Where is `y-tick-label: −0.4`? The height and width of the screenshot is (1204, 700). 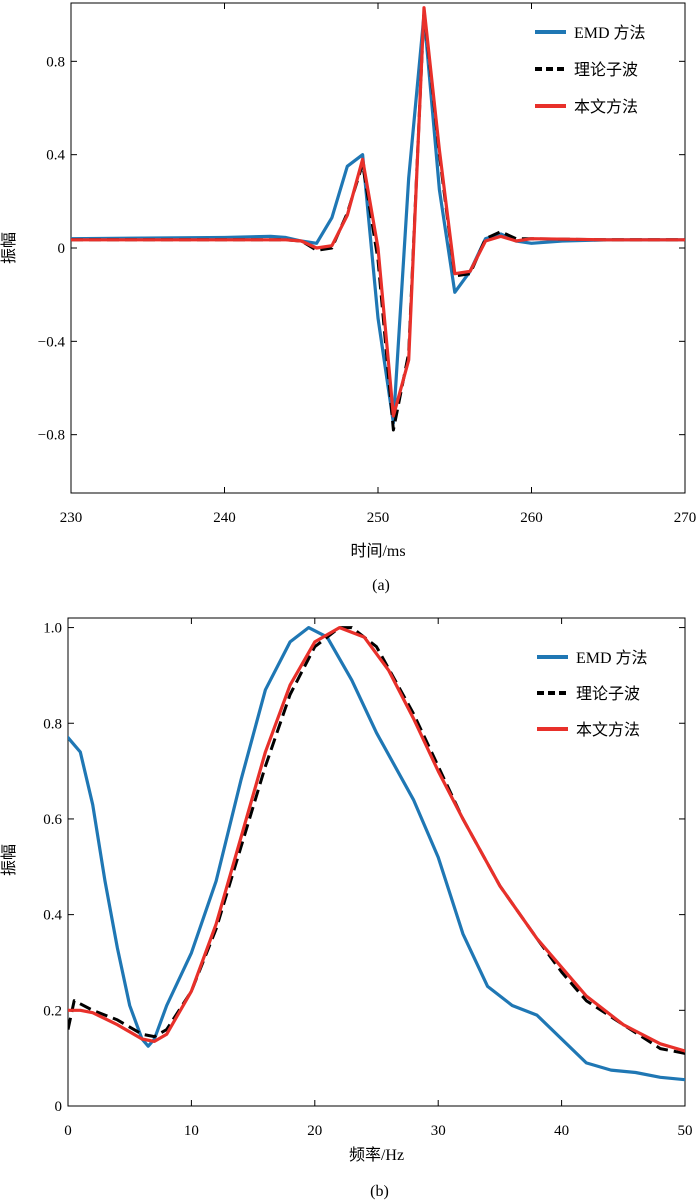 y-tick-label: −0.4 is located at coordinates (52, 342).